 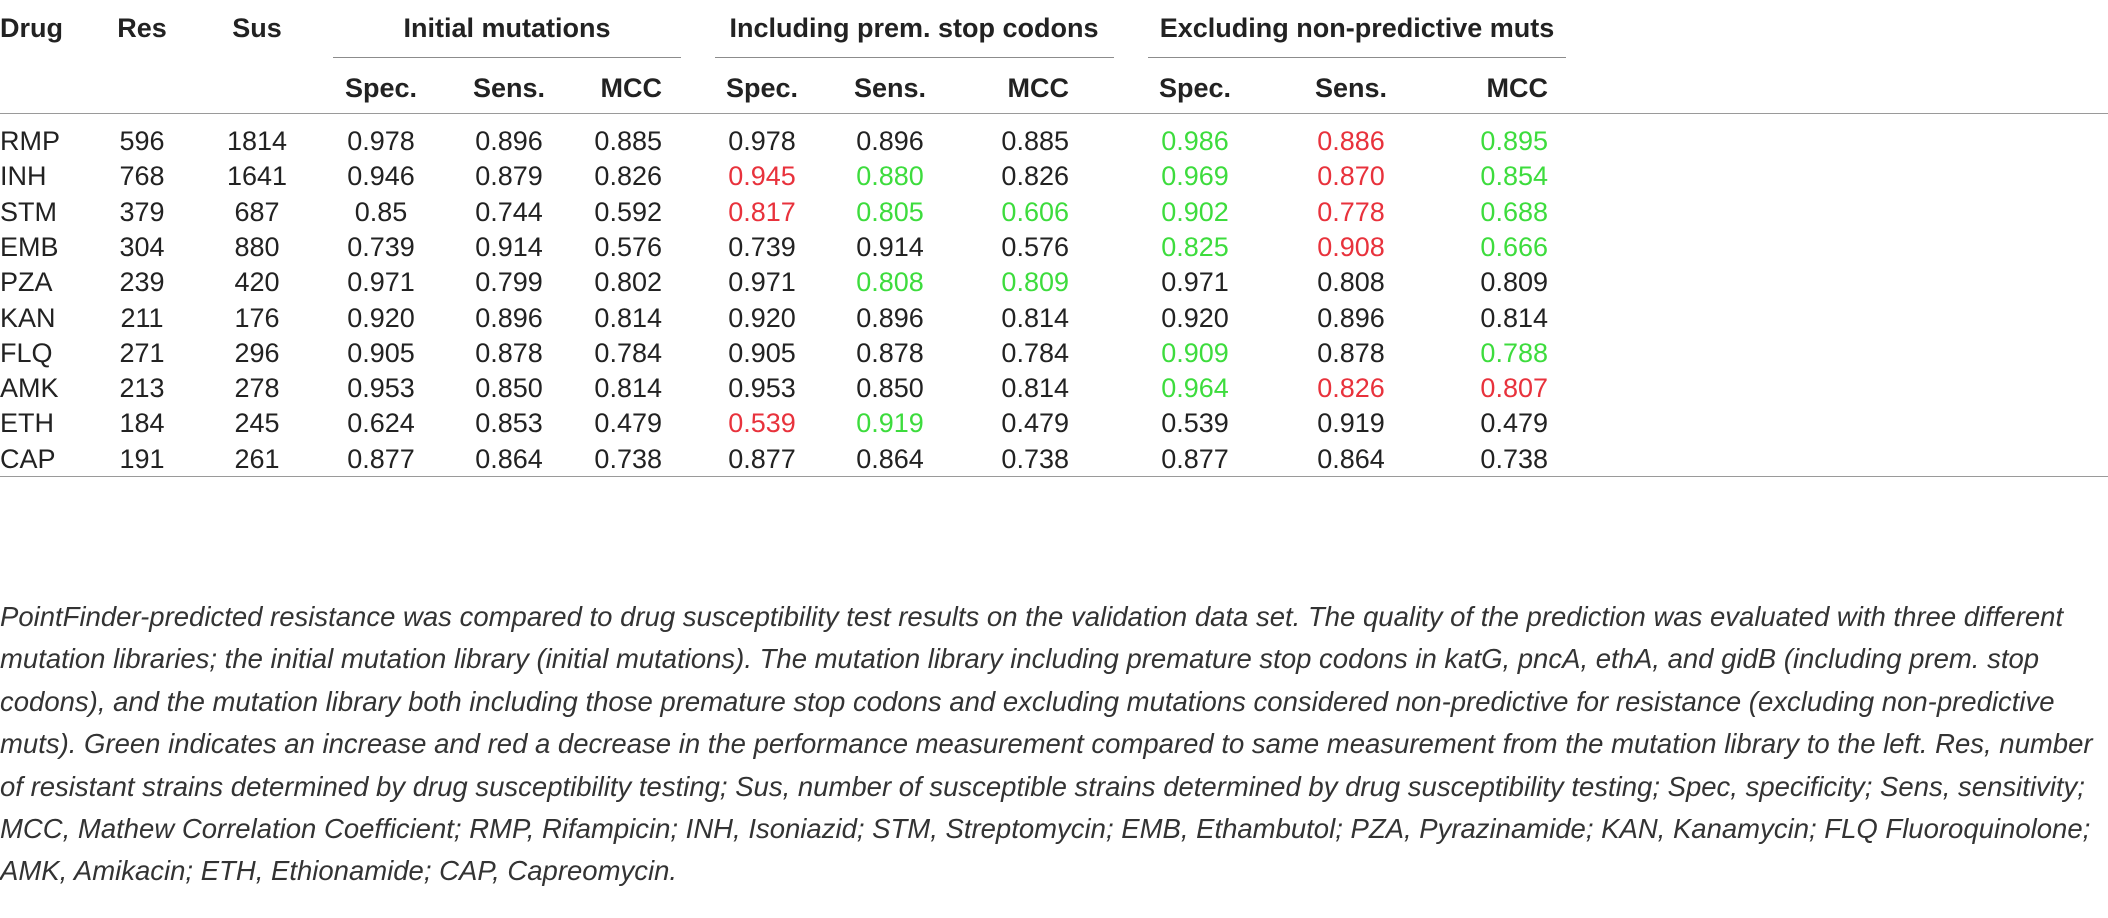 What do you see at coordinates (1195, 176) in the screenshot?
I see `cell-metric: 0.969` at bounding box center [1195, 176].